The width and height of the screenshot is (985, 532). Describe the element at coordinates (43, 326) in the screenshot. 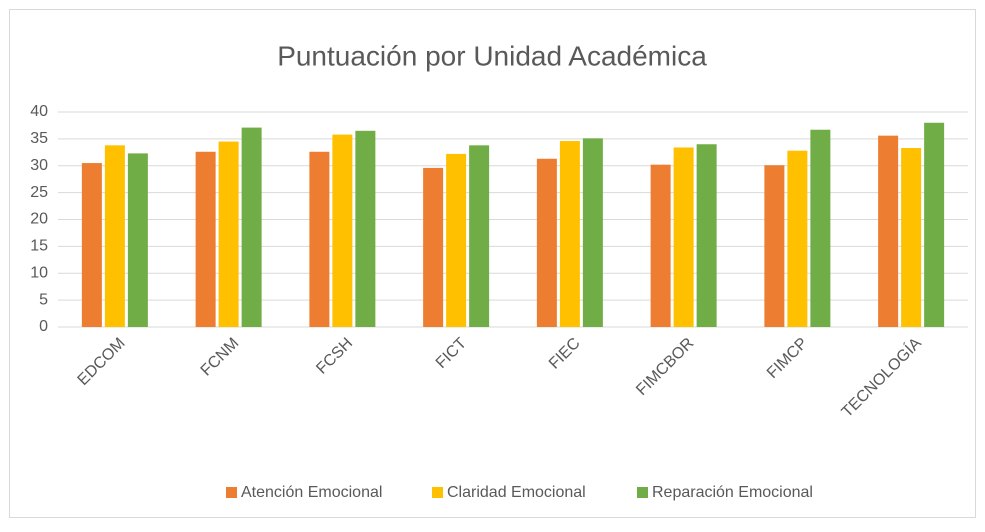

I see `y-tick-label: 0` at that location.